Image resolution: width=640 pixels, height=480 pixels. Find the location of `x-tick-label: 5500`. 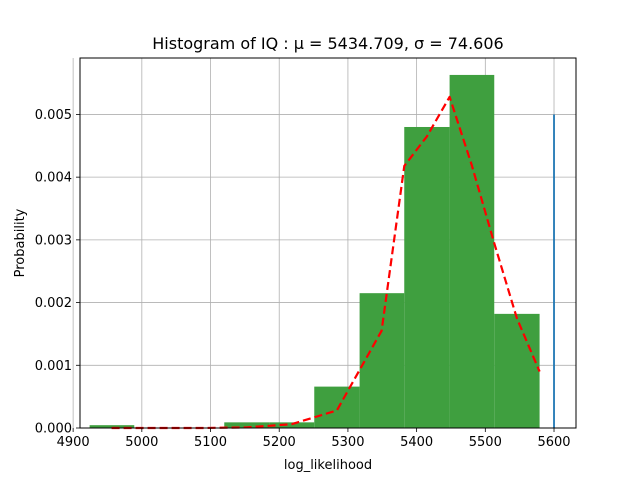

x-tick-label: 5500 is located at coordinates (485, 442).